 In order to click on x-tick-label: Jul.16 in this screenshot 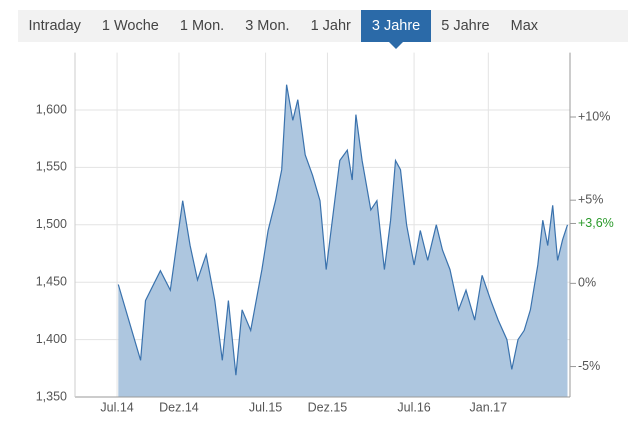, I will do `click(413, 407)`.